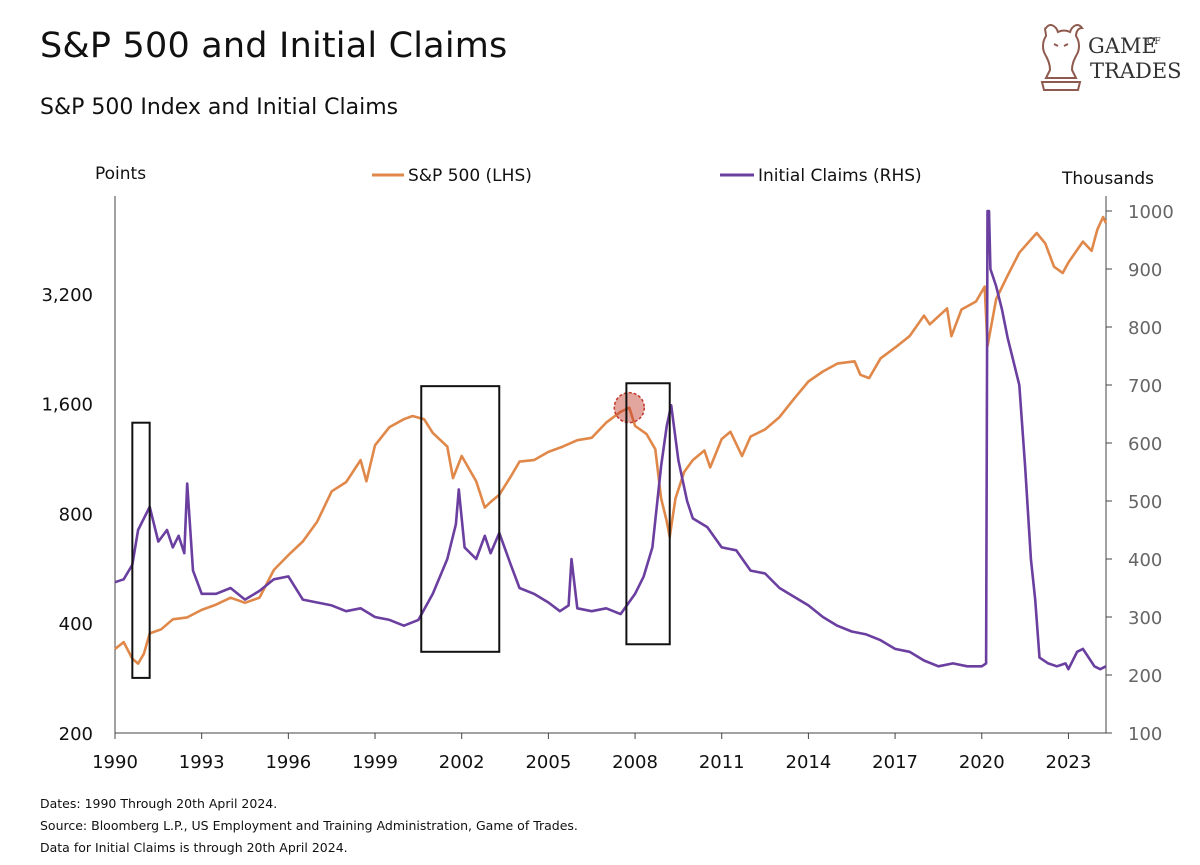  I want to click on right-tick-label: 1000, so click(1151, 212).